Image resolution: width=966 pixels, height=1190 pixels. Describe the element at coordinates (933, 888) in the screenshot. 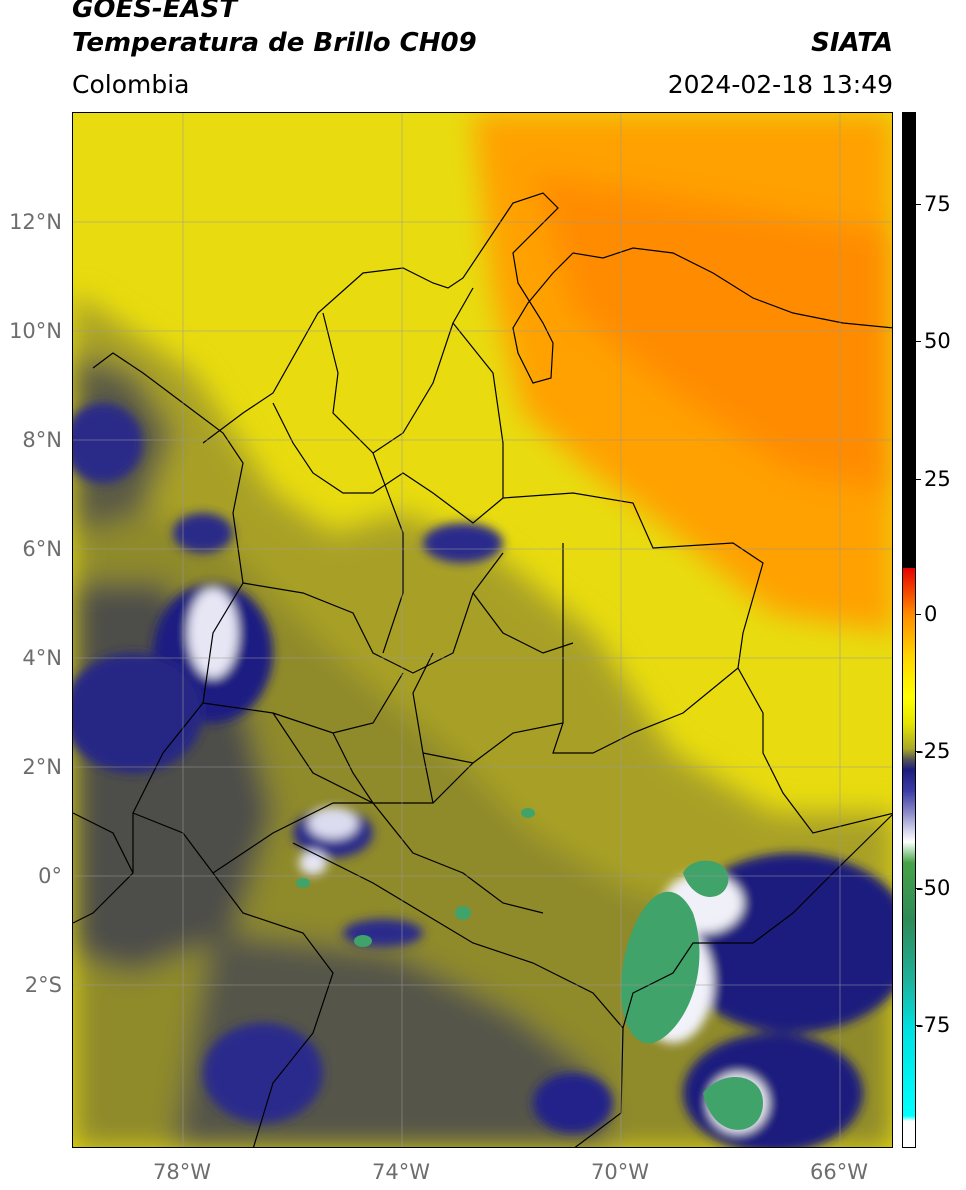

I see `colorbar-label: -50` at that location.